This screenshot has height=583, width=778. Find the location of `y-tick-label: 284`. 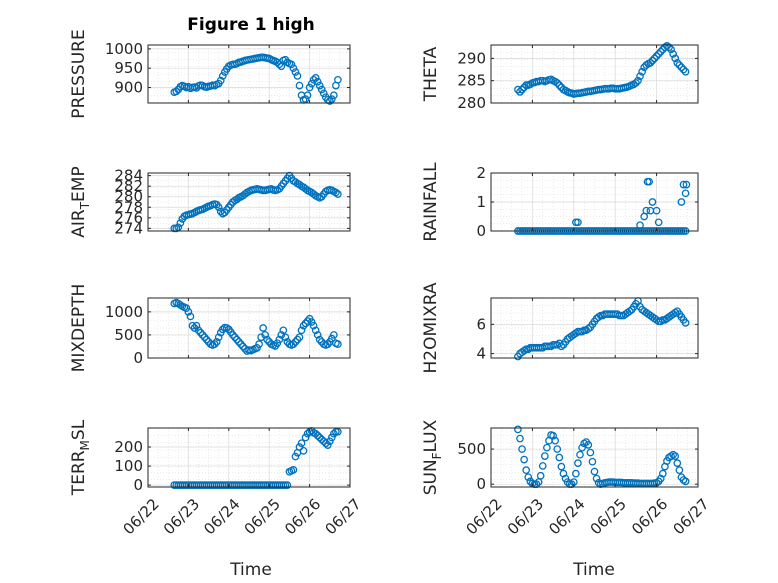

y-tick-label: 284 is located at coordinates (128, 176).